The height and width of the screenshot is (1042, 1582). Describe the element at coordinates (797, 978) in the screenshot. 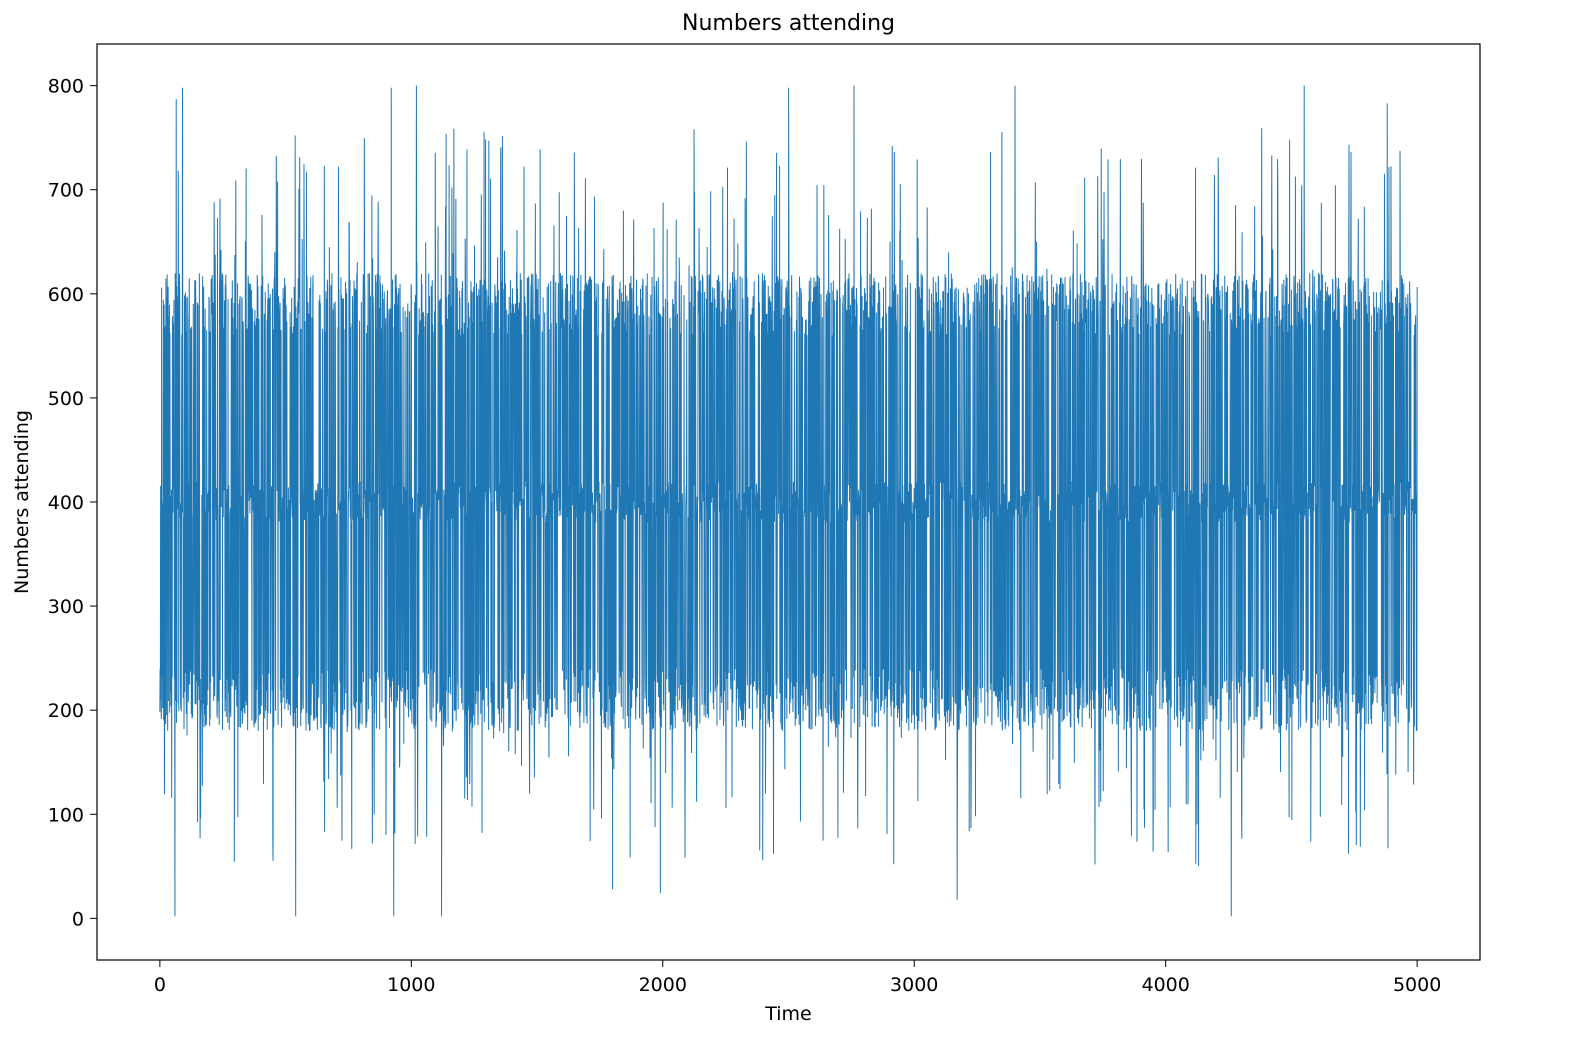

I see `x-axis: 0 1000 2000 3000 4000 5000` at that location.